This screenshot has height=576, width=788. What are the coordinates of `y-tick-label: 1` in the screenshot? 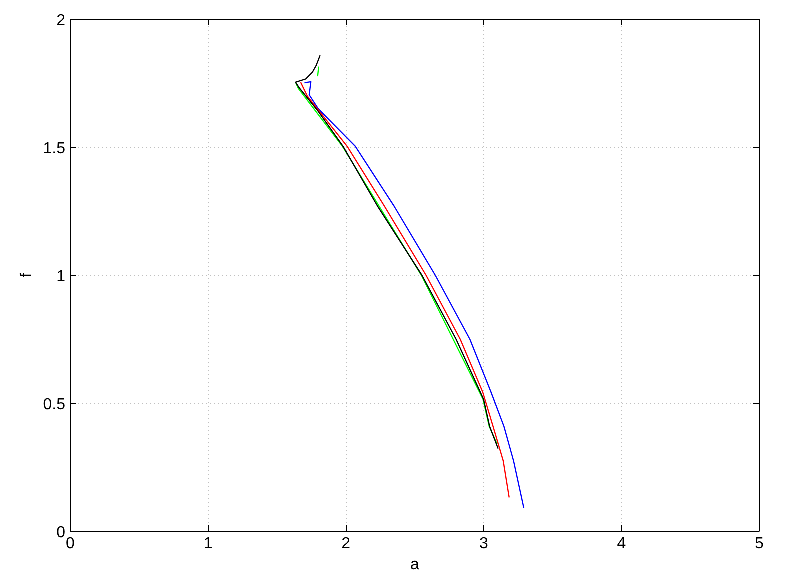 It's located at (61, 277).